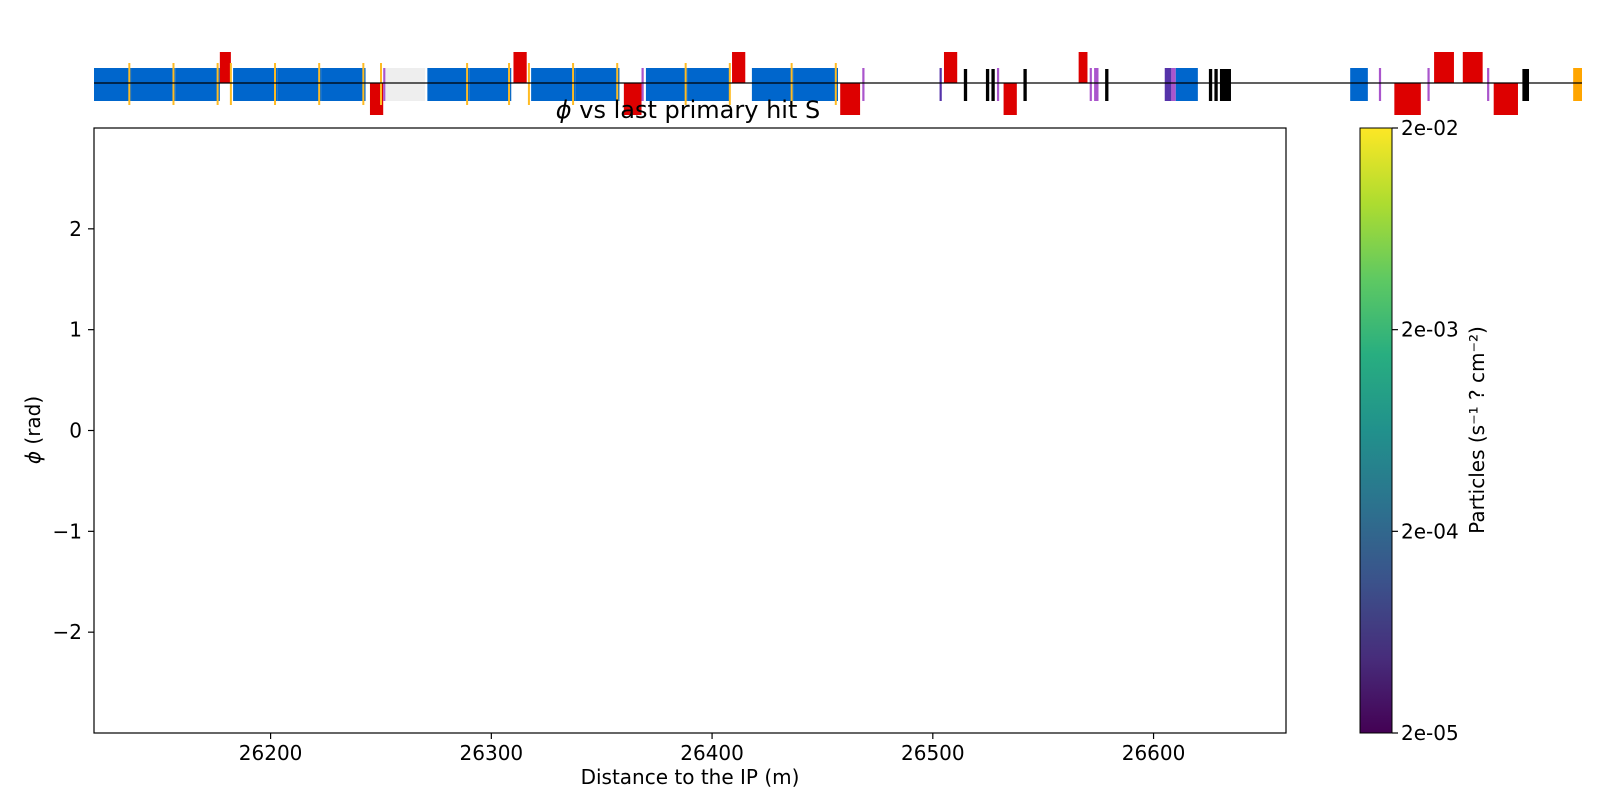  Describe the element at coordinates (1430, 330) in the screenshot. I see `colorbar-tick-label: 2e-03` at that location.